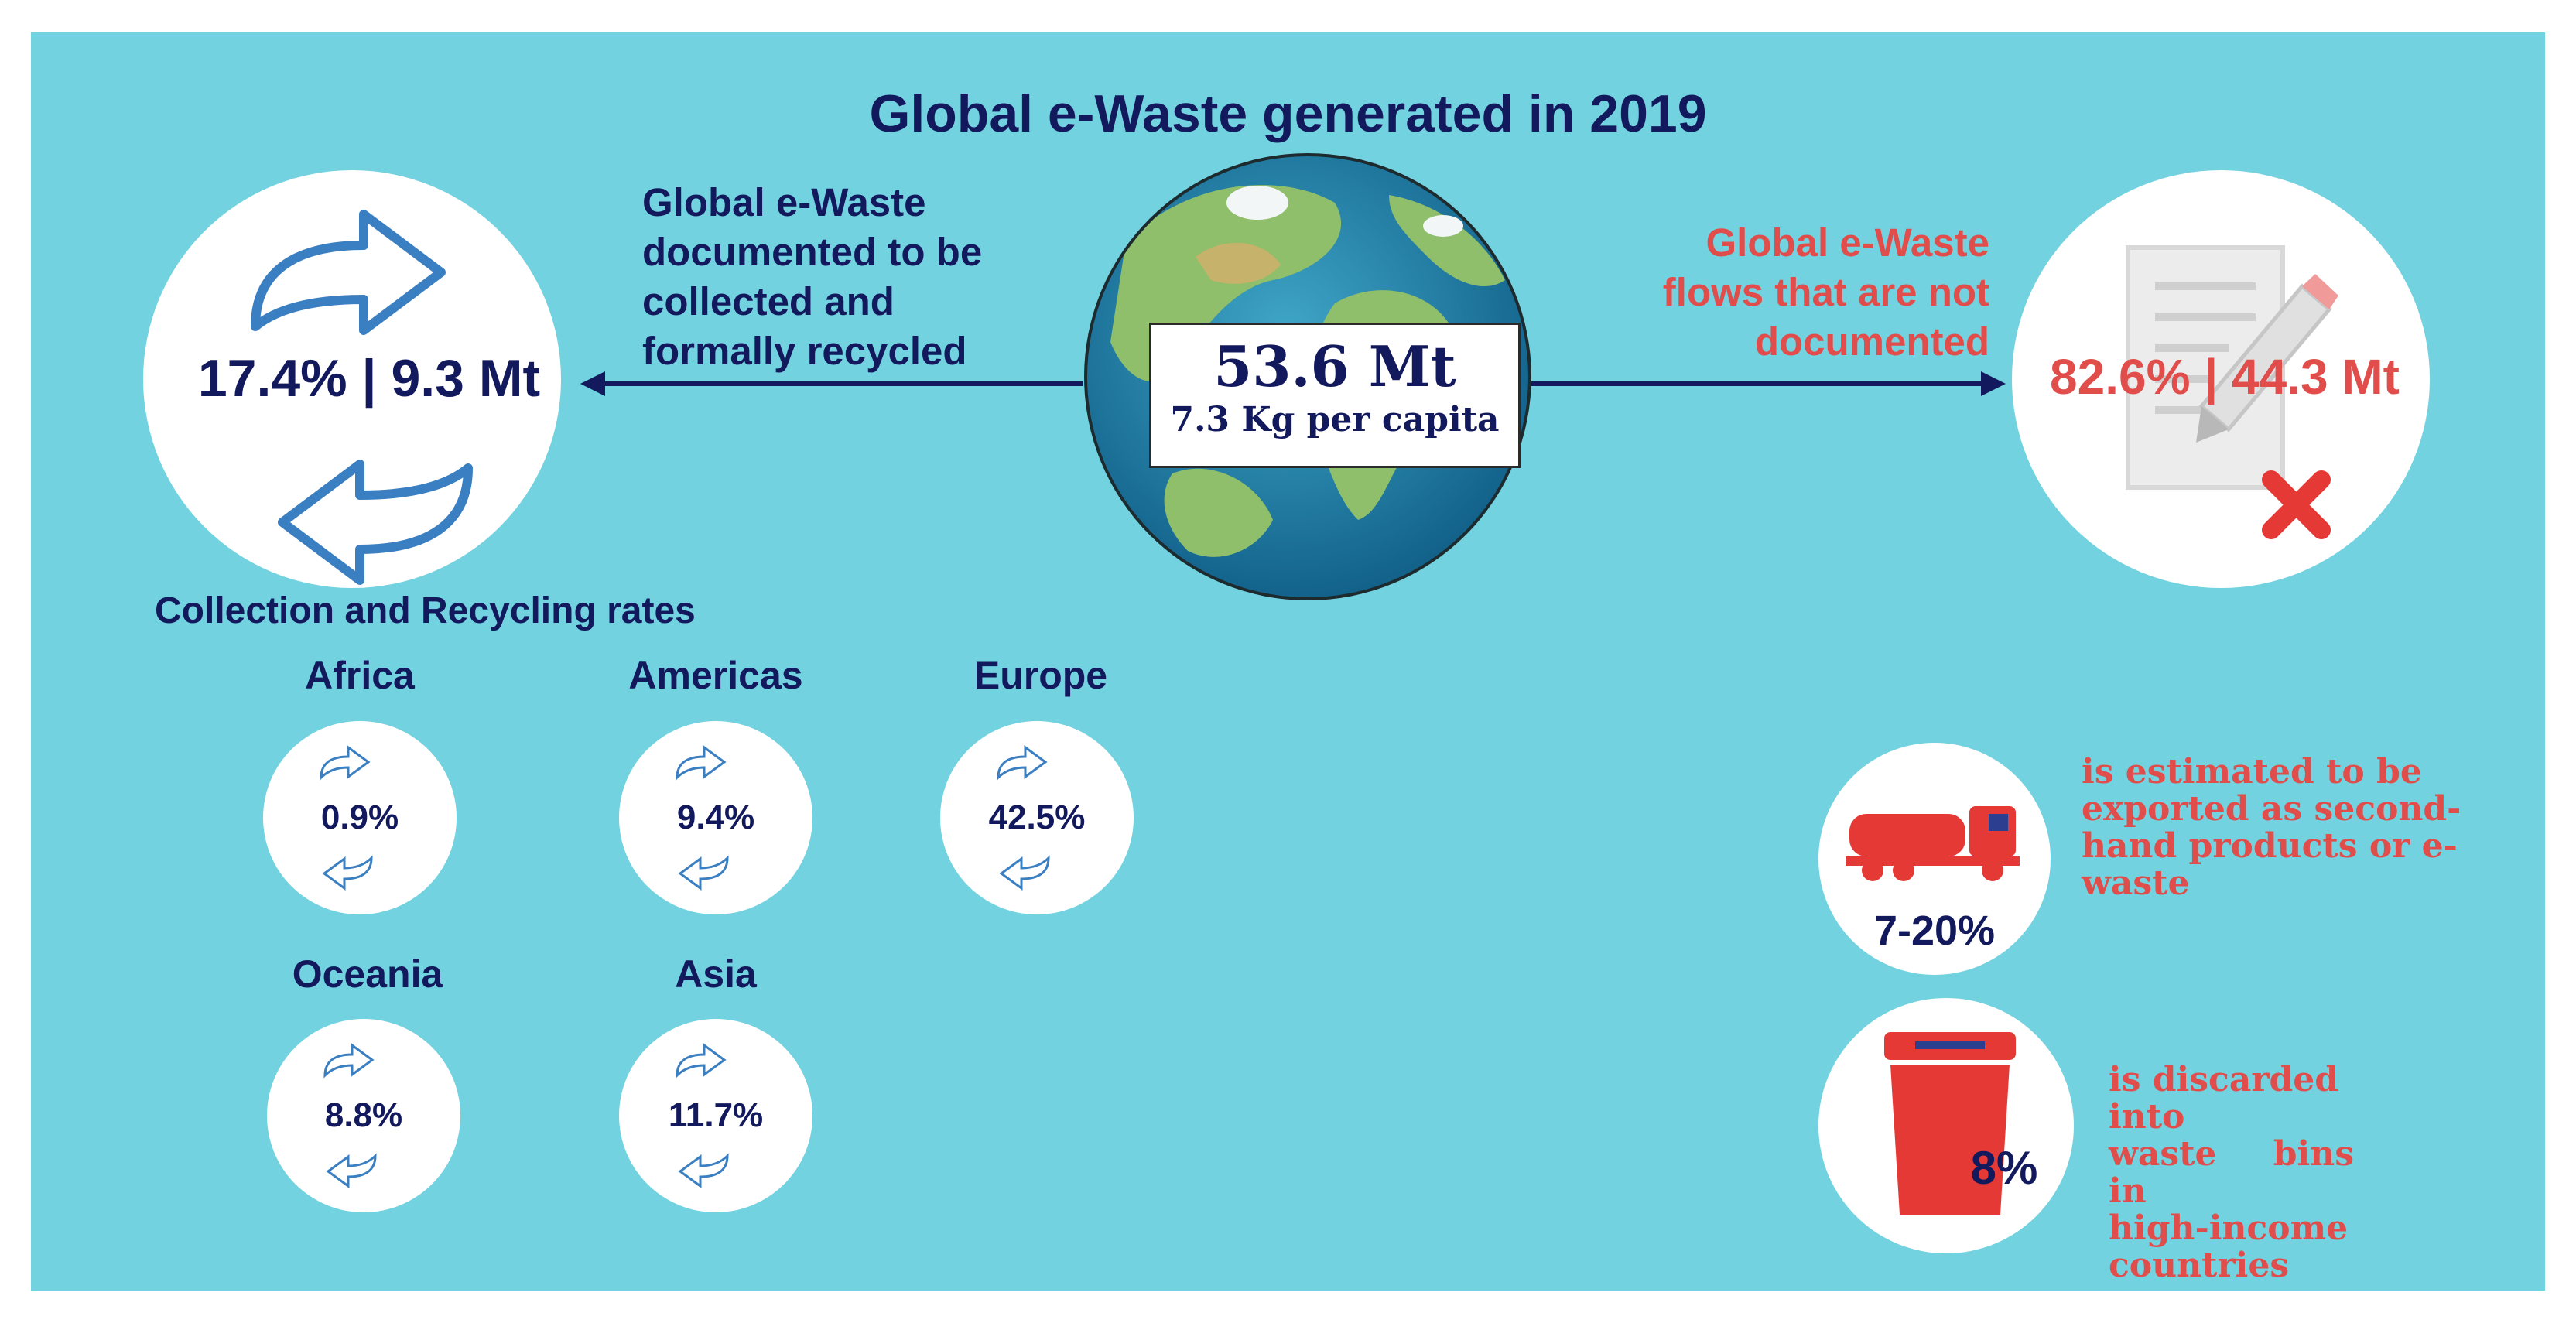  I want to click on region-name: Asia, so click(716, 974).